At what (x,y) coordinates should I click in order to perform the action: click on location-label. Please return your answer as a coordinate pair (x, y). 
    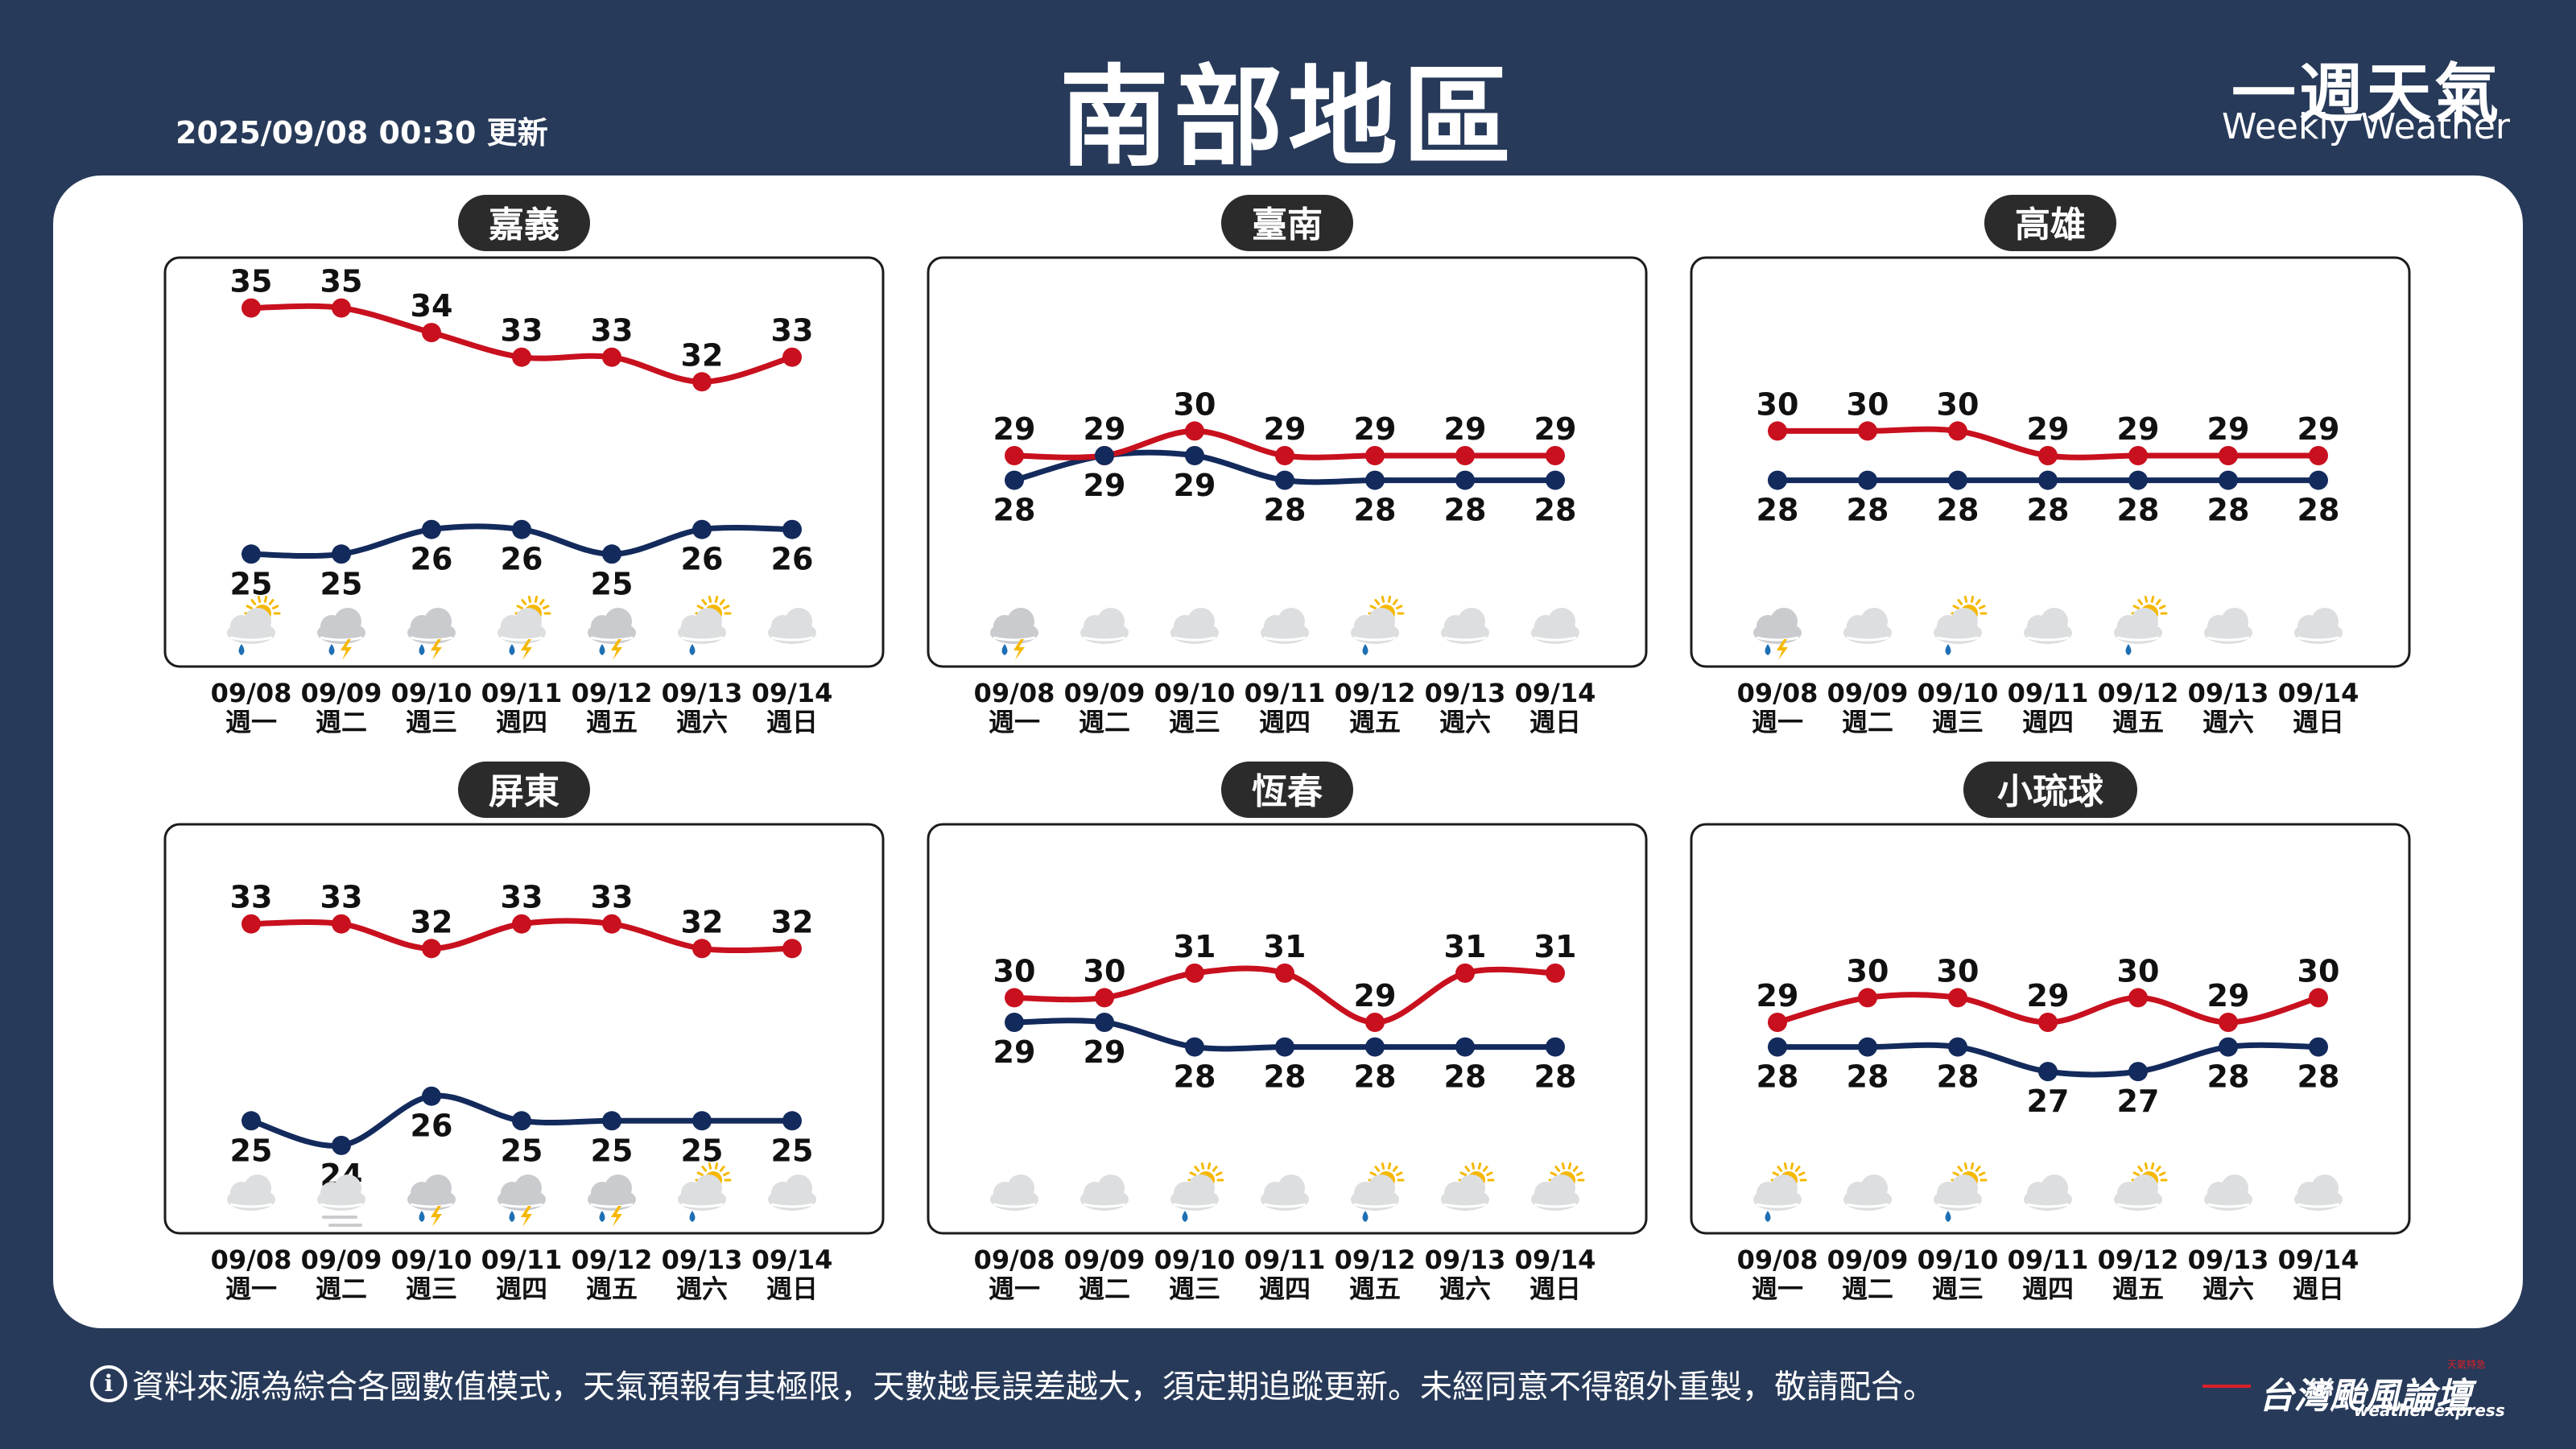
    Looking at the image, I should click on (1287, 223).